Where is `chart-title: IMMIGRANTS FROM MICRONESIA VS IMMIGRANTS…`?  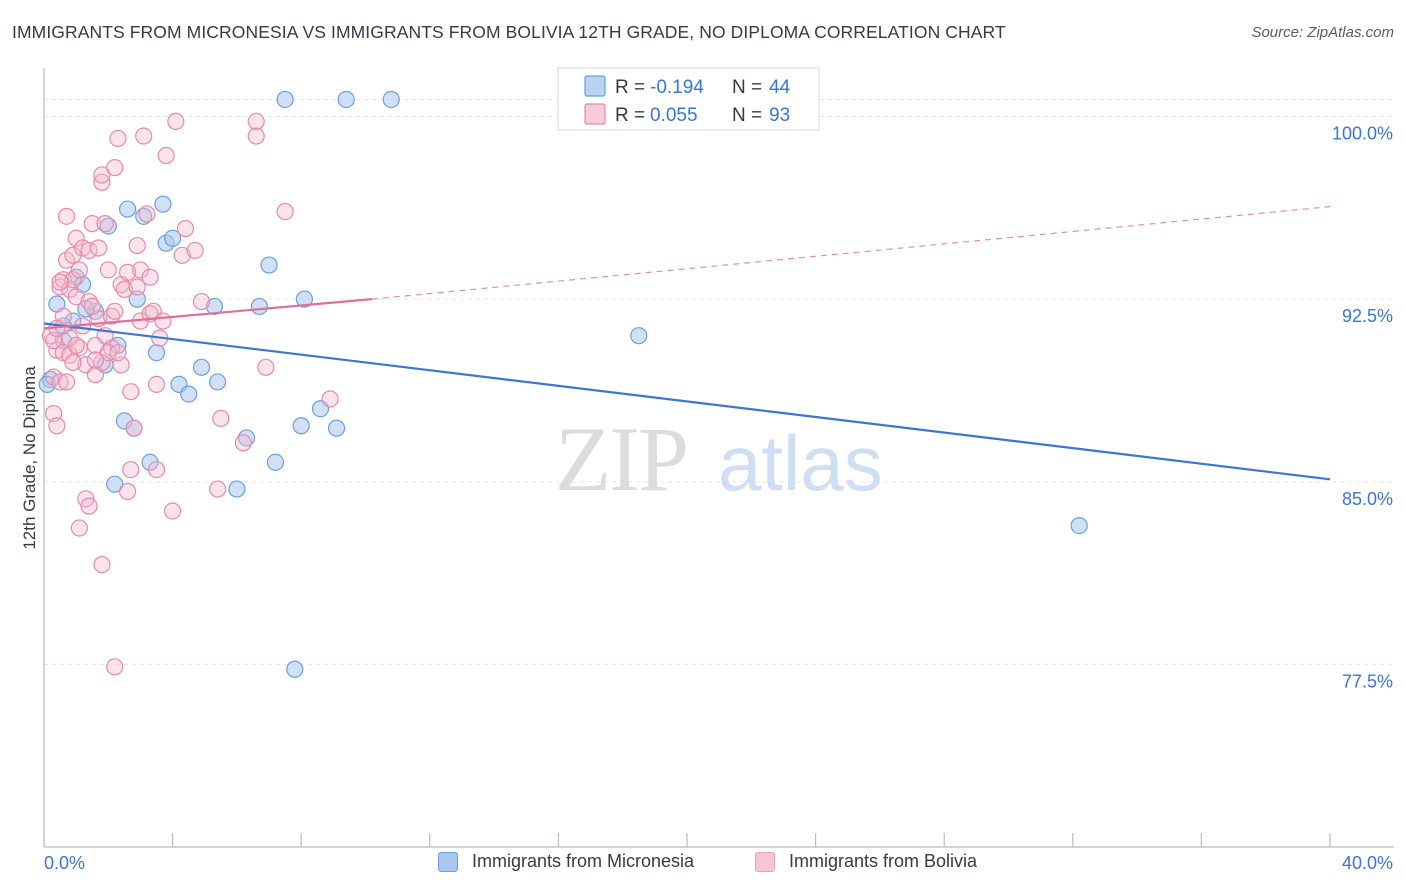 chart-title: IMMIGRANTS FROM MICRONESIA VS IMMIGRANTS… is located at coordinates (509, 32).